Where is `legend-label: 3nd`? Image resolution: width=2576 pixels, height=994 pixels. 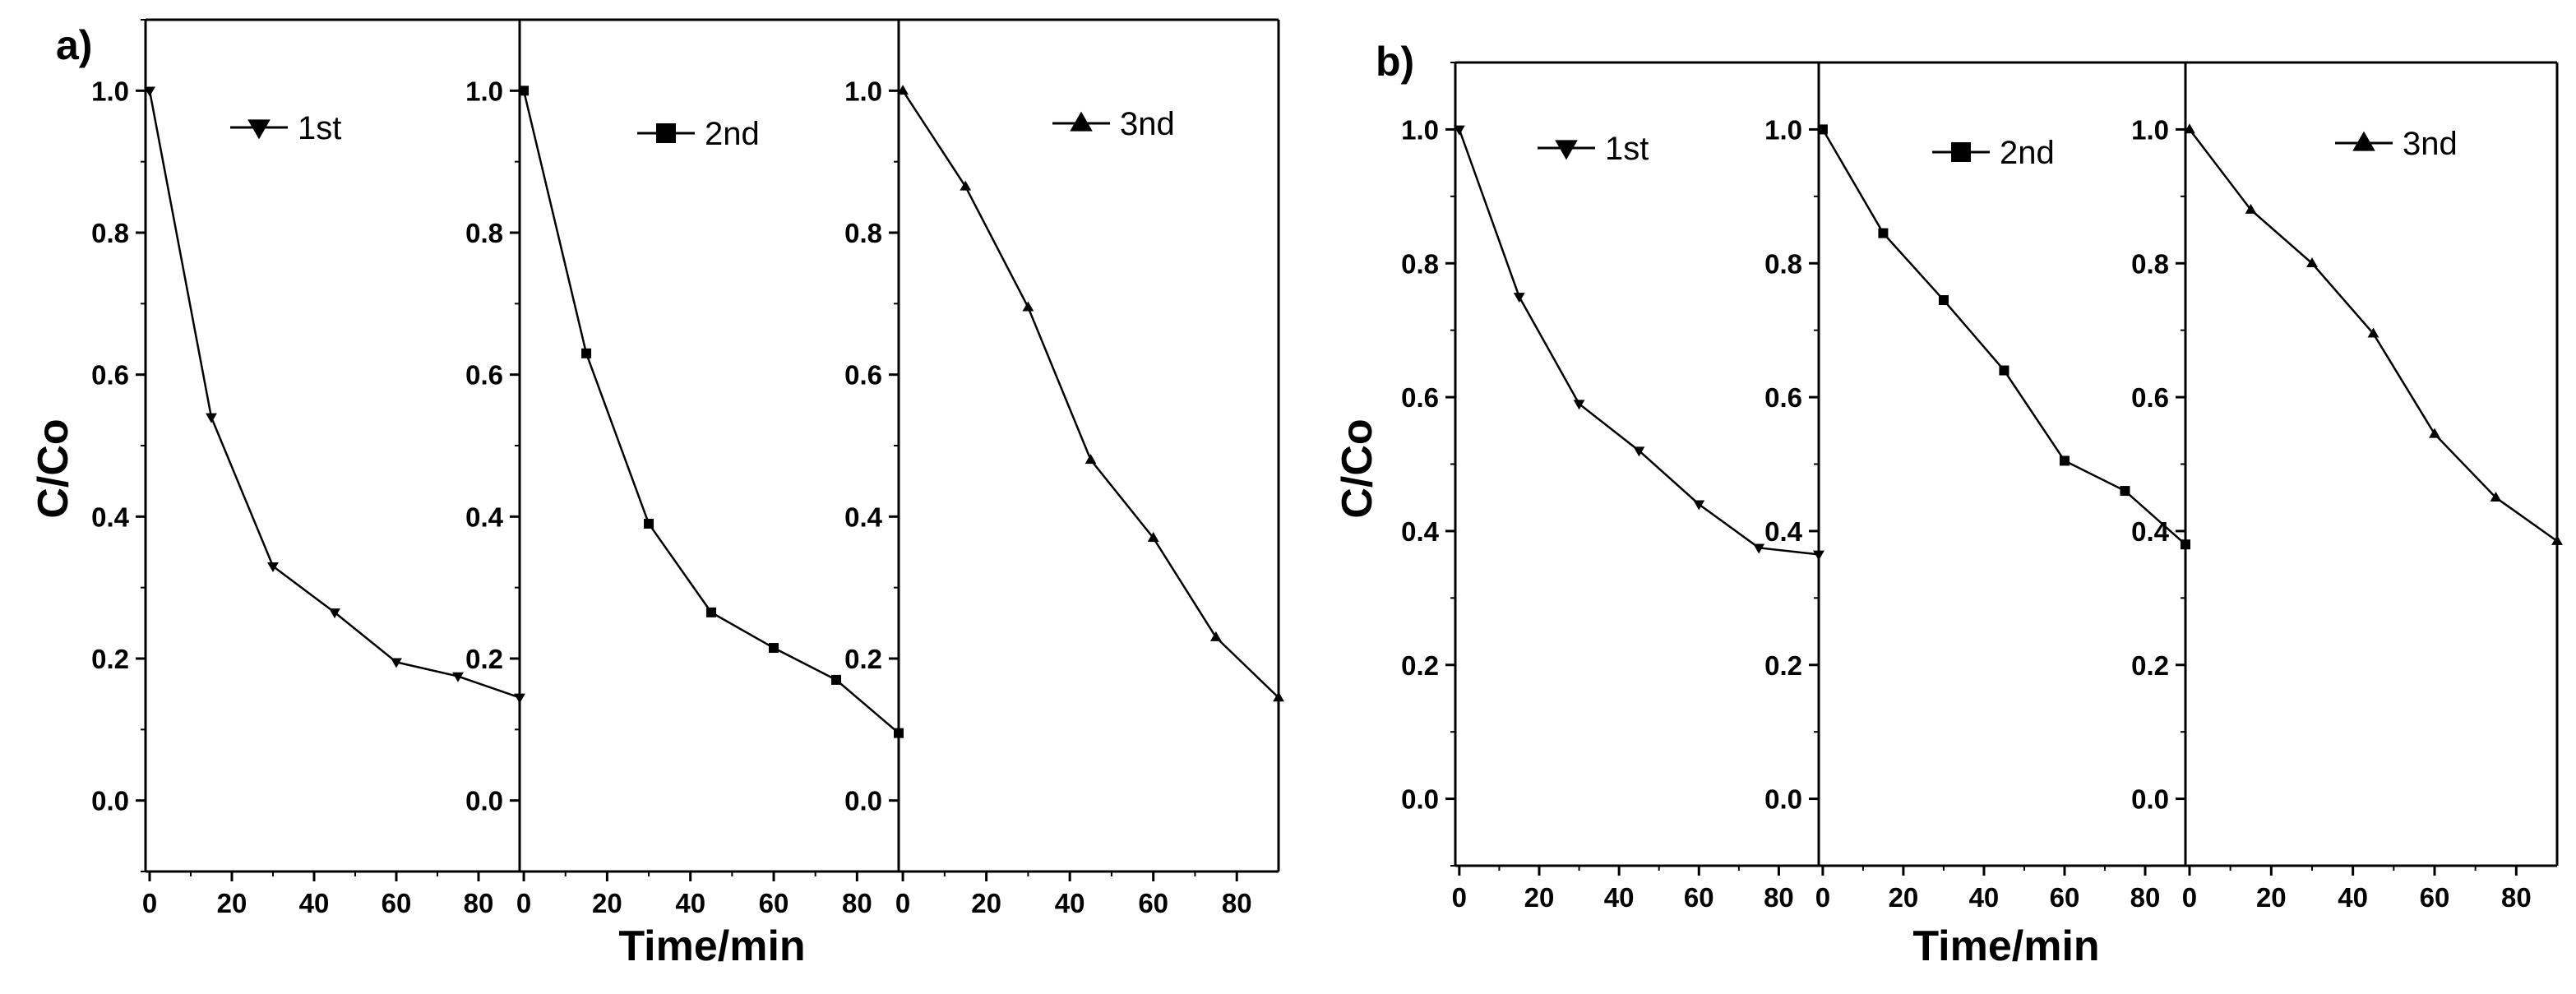
legend-label: 3nd is located at coordinates (2430, 144).